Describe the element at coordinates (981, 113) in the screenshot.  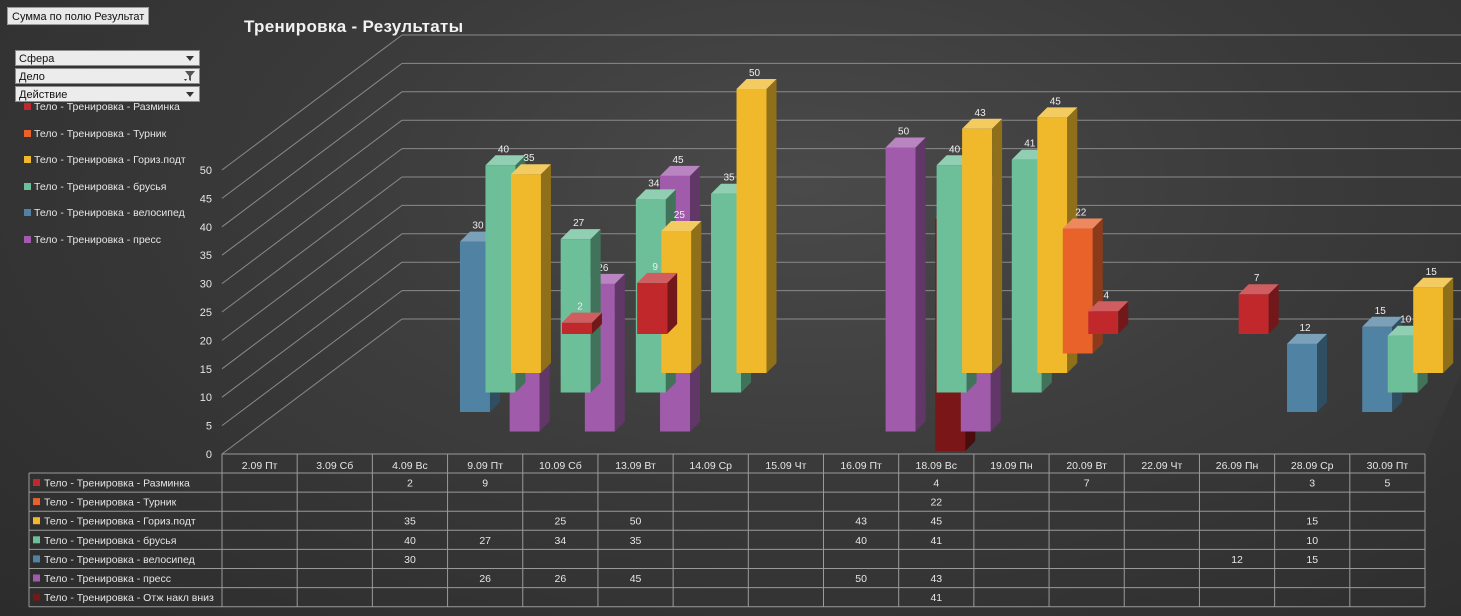
I see `data-label: 43` at that location.